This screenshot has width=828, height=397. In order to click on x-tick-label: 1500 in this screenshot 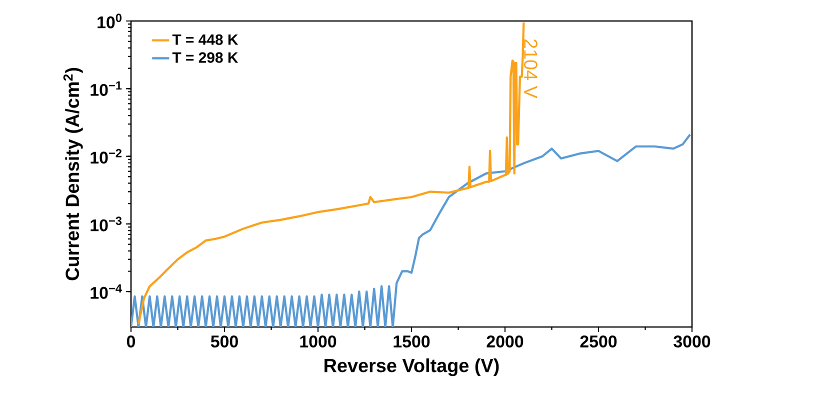, I will do `click(412, 342)`.